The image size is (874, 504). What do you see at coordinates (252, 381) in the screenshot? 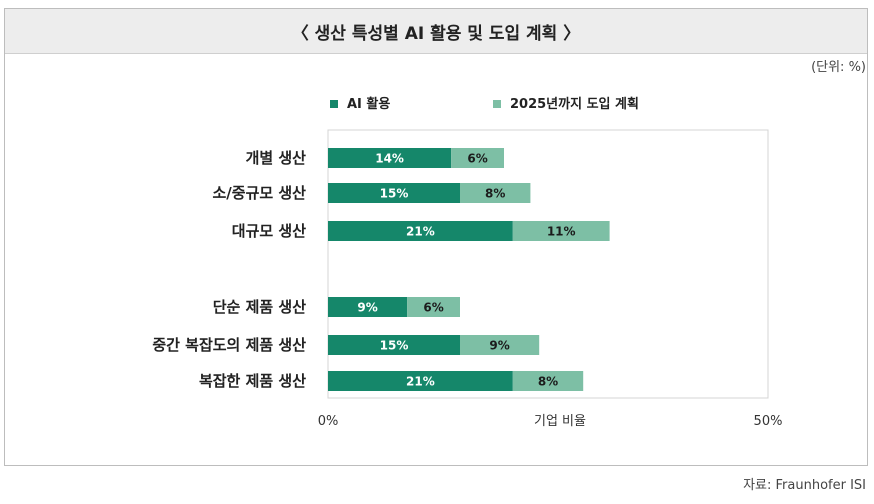
I see `category-label-6: 복잡한 제품 생산` at bounding box center [252, 381].